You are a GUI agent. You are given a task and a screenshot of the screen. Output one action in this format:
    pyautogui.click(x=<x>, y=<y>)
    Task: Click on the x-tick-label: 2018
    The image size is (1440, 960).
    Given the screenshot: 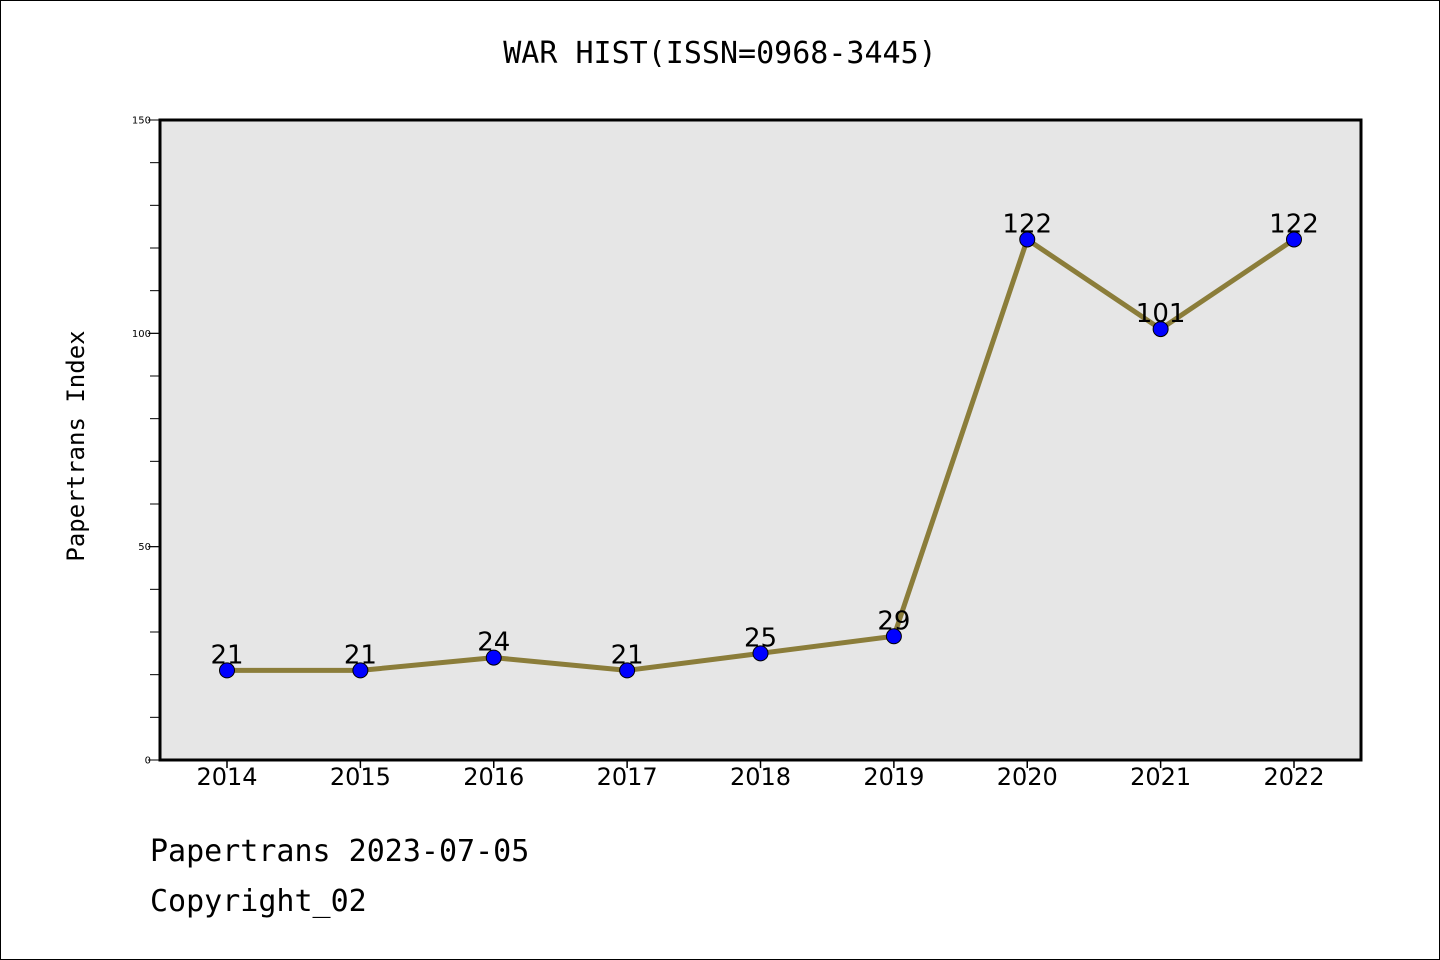 What is the action you would take?
    pyautogui.click(x=760, y=777)
    